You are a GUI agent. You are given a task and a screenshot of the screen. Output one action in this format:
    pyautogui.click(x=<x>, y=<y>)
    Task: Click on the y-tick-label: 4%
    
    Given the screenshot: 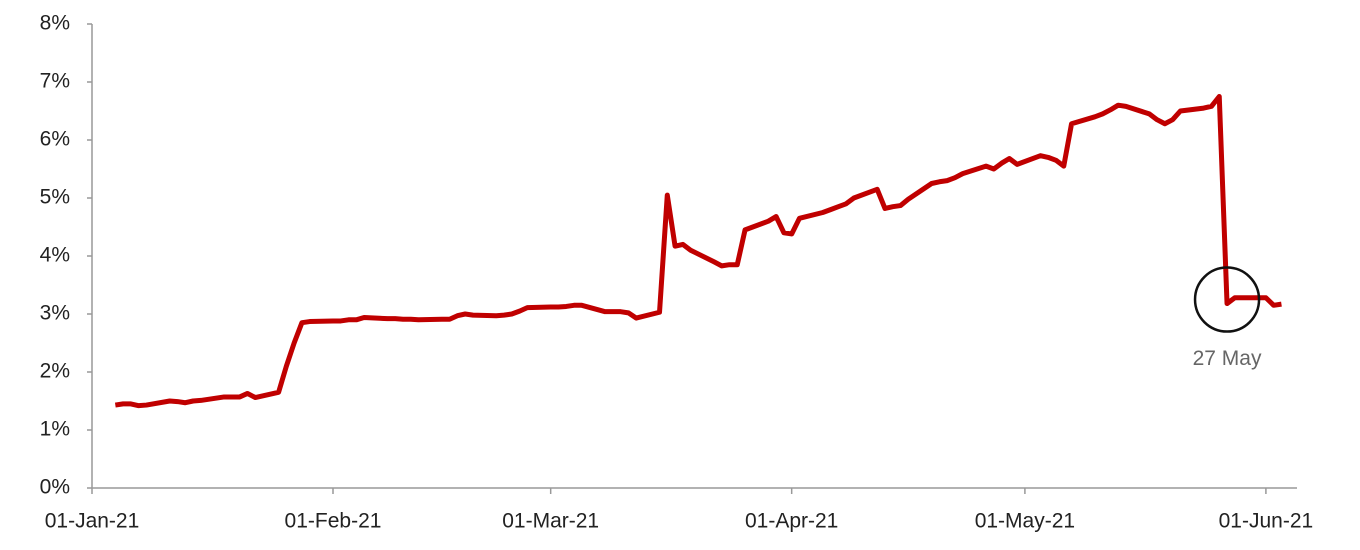 What is the action you would take?
    pyautogui.click(x=55, y=255)
    